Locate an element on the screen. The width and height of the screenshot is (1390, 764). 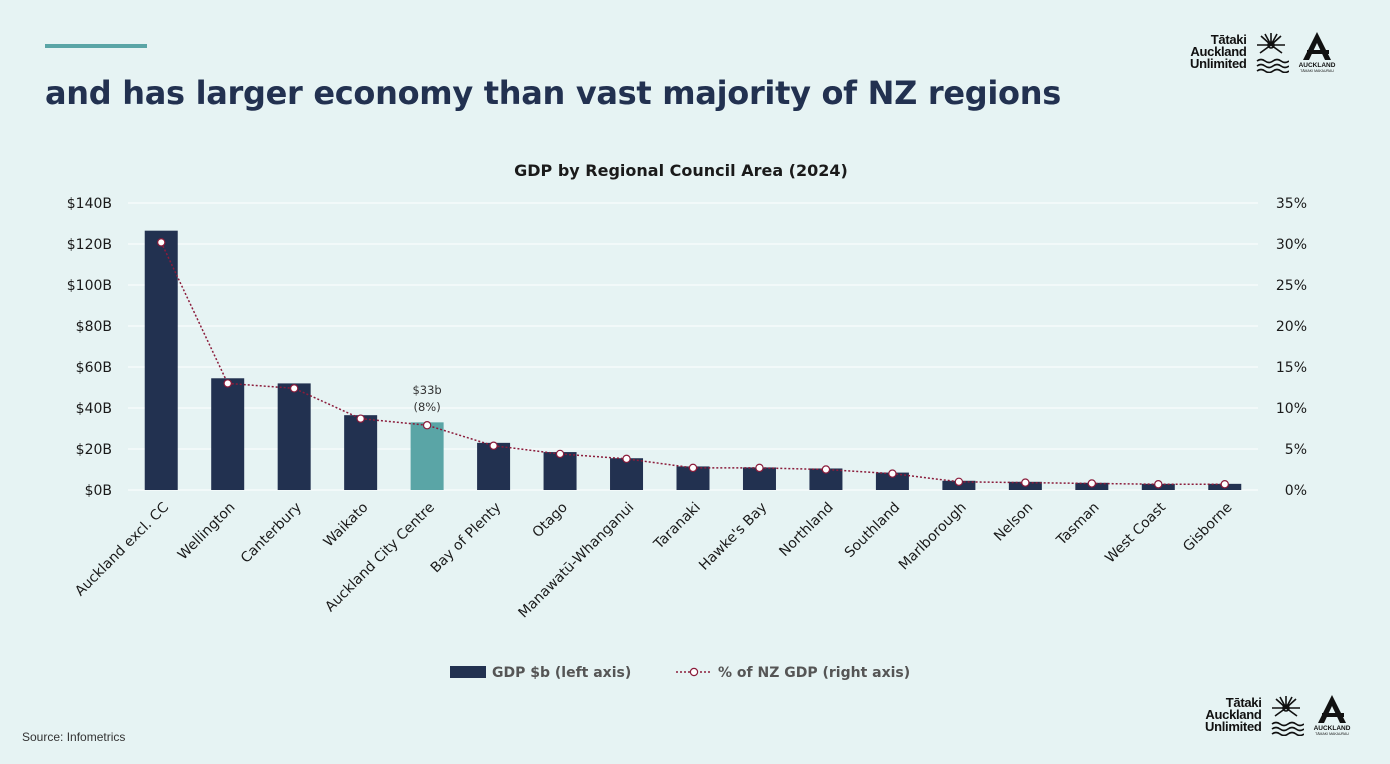
x-tick-label: Gisborne is located at coordinates (1207, 527).